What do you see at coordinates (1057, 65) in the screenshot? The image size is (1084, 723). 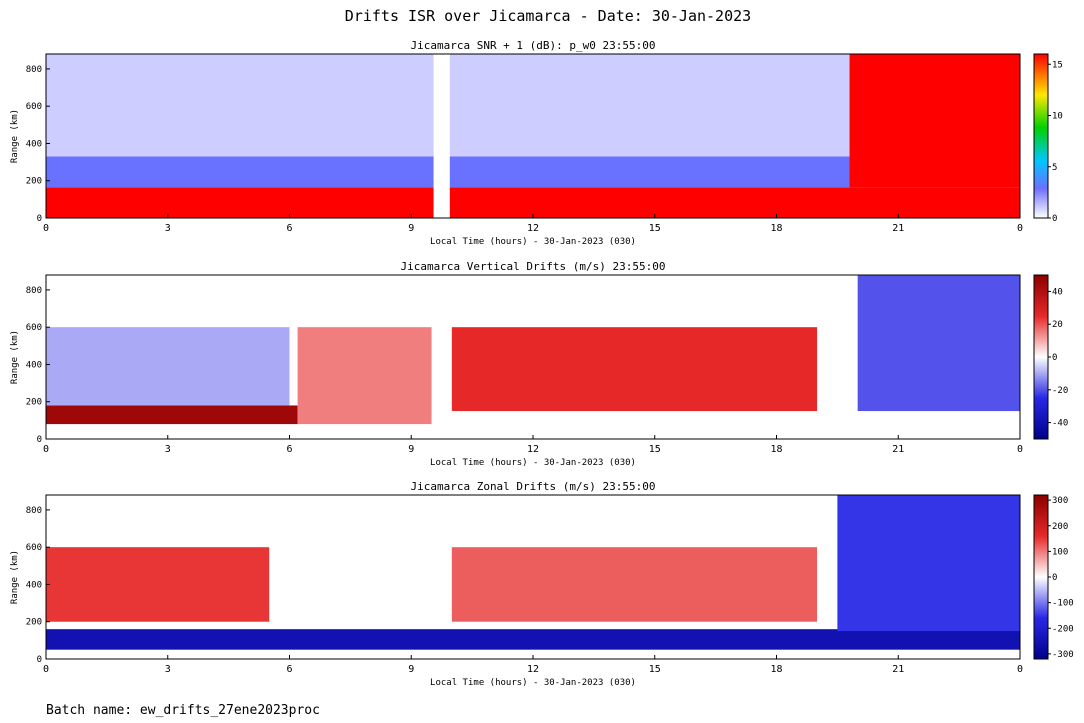 I see `colorbar-tick-label: 15` at bounding box center [1057, 65].